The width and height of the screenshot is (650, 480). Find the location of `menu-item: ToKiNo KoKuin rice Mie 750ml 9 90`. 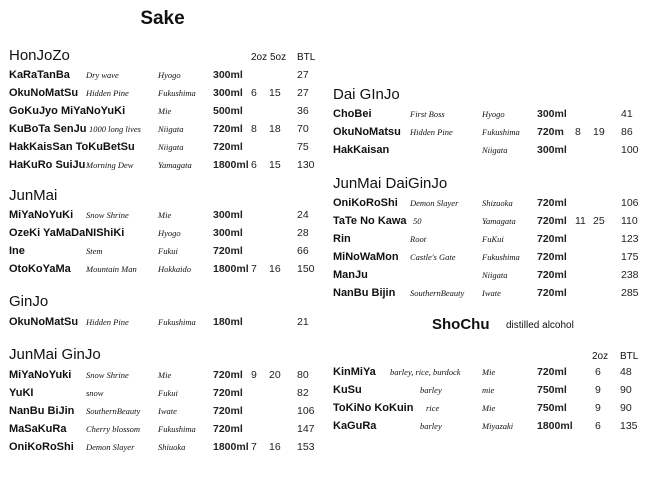

menu-item: ToKiNo KoKuin rice Mie 750ml 9 90 is located at coordinates (491, 408).